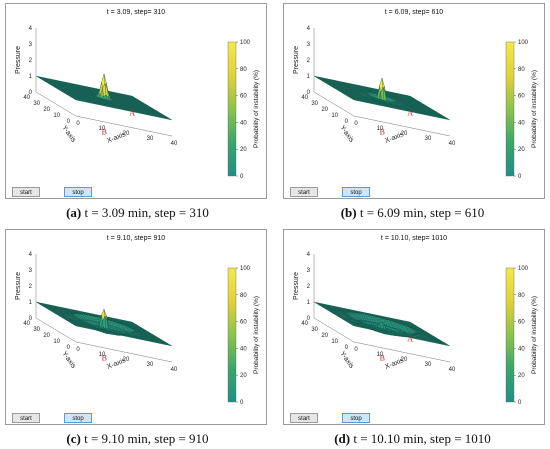  I want to click on x-tick-label: 20, so click(126, 134).